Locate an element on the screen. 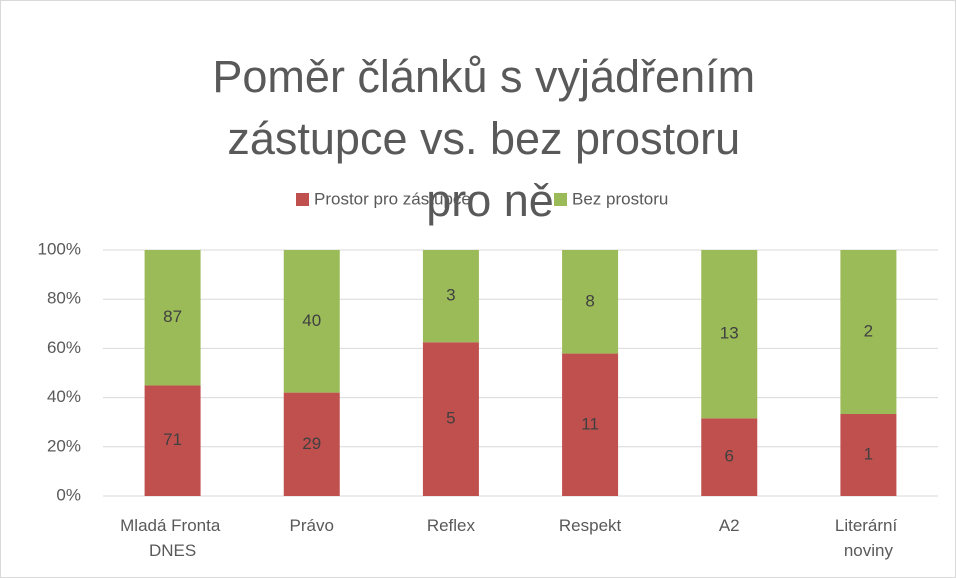  x-tick-label: Mladá Fronta DNES is located at coordinates (172, 538).